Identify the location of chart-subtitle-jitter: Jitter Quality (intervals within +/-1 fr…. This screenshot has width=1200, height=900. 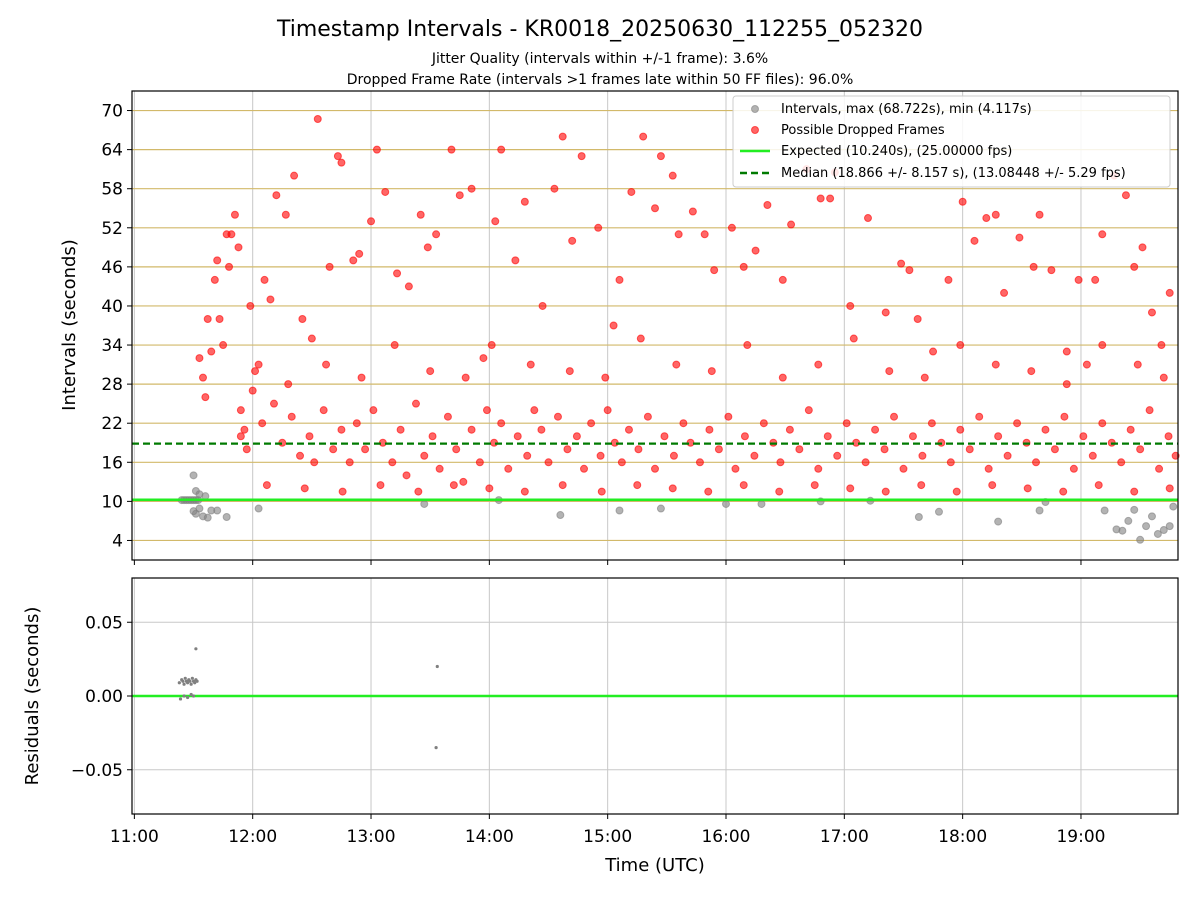
(599, 59).